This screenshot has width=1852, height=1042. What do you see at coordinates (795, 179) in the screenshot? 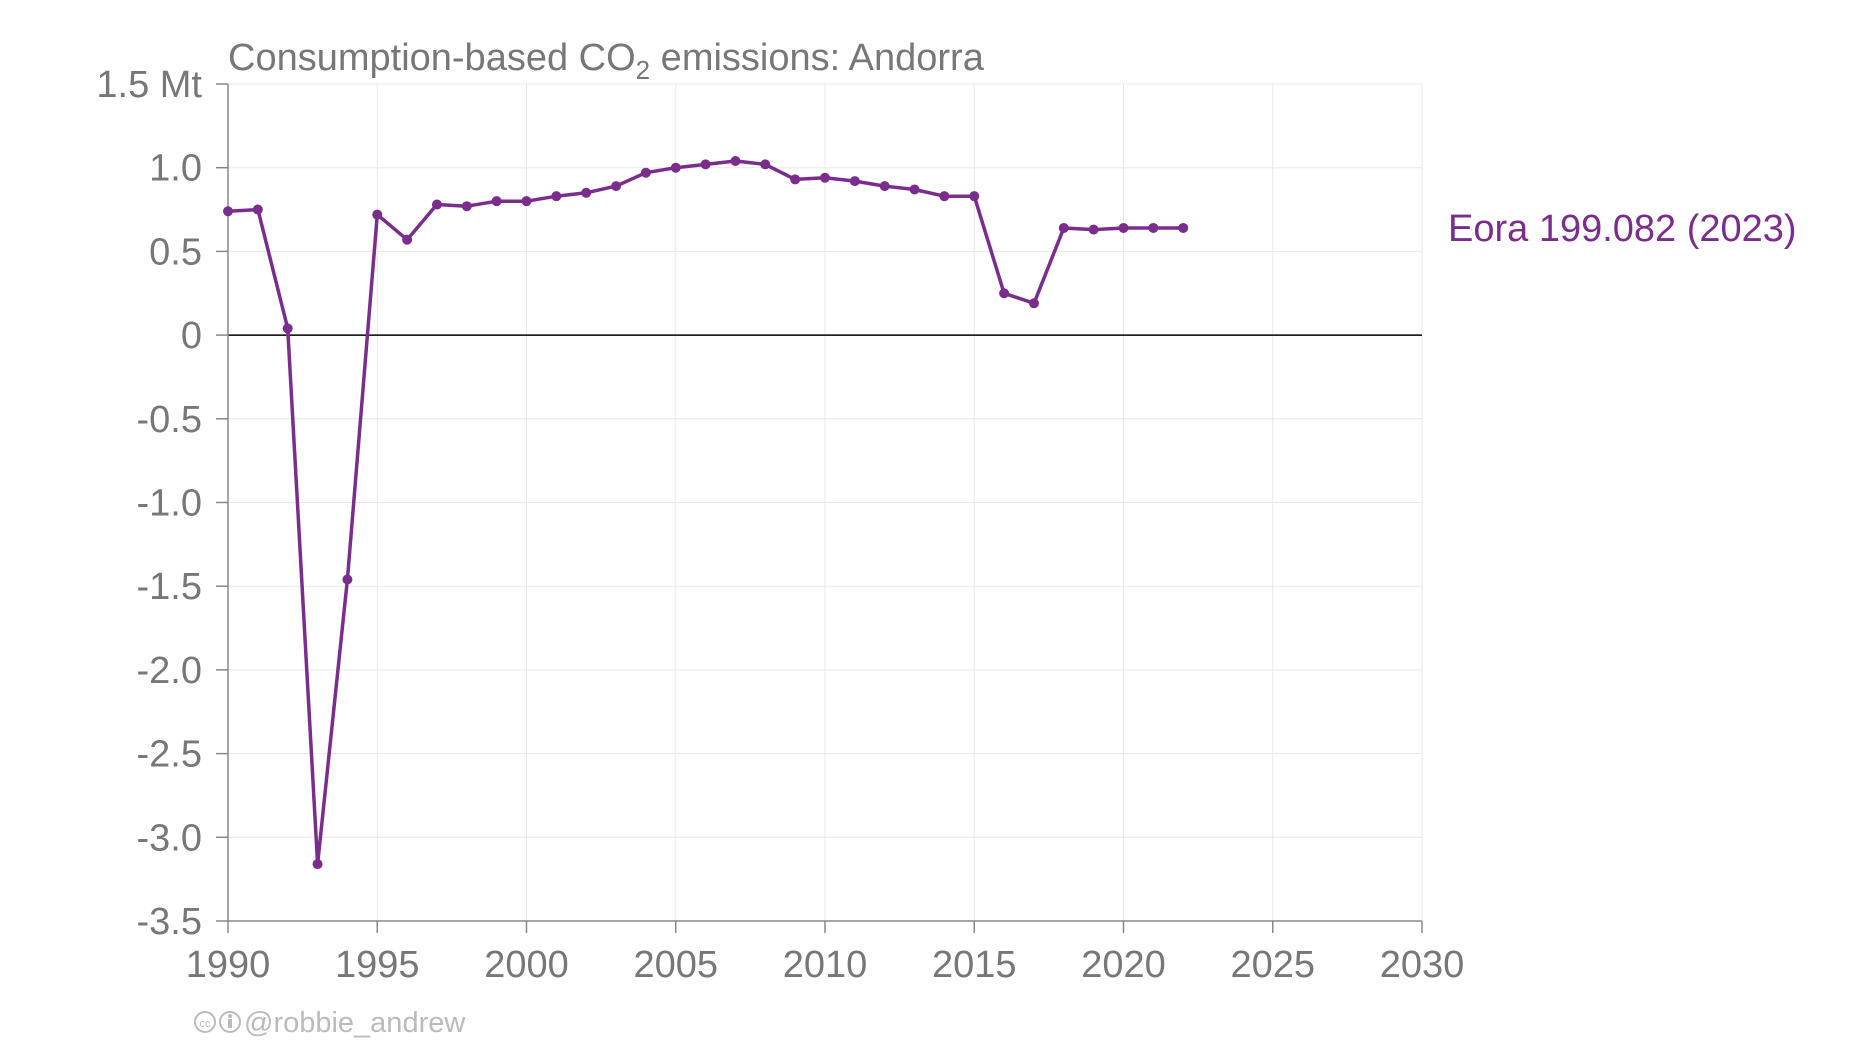
I see `data-point-2009` at bounding box center [795, 179].